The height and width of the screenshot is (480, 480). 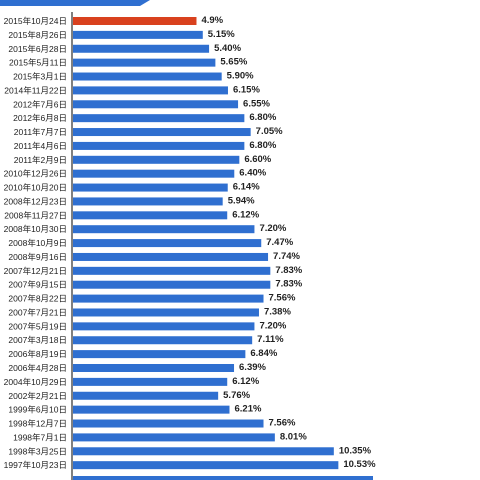 I want to click on value-label: 6.14%, so click(x=246, y=187).